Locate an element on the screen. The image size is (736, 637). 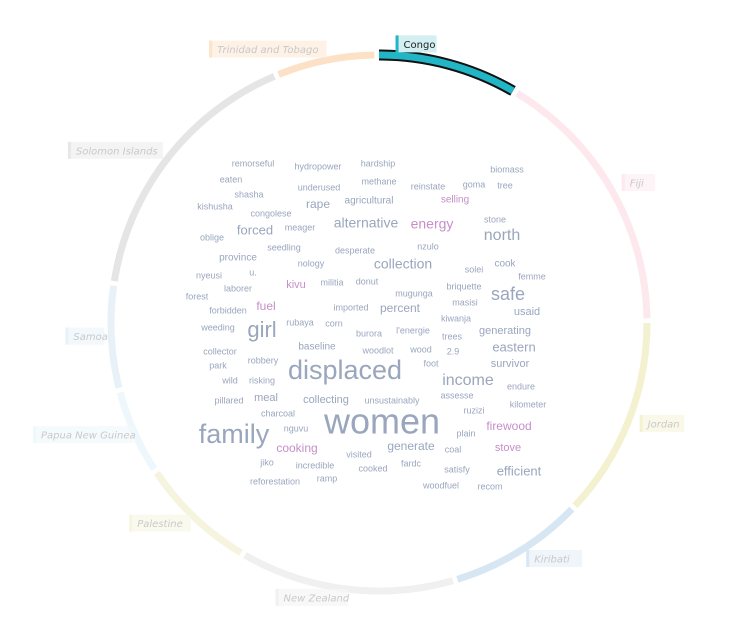
word-generate: generate is located at coordinates (411, 446).